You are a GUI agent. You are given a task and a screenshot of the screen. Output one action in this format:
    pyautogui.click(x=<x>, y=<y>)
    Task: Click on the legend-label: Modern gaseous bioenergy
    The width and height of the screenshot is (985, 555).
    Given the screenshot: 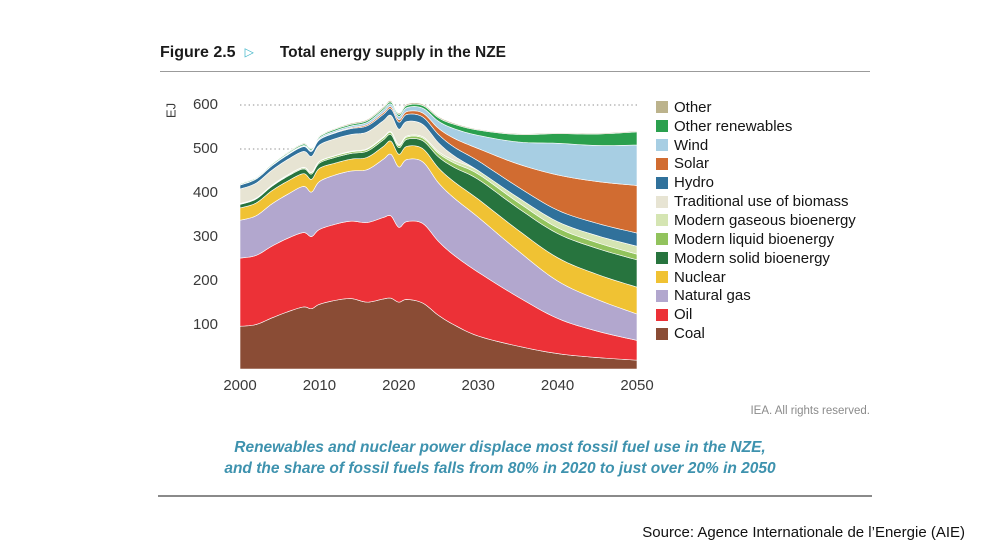 What is the action you would take?
    pyautogui.click(x=765, y=220)
    